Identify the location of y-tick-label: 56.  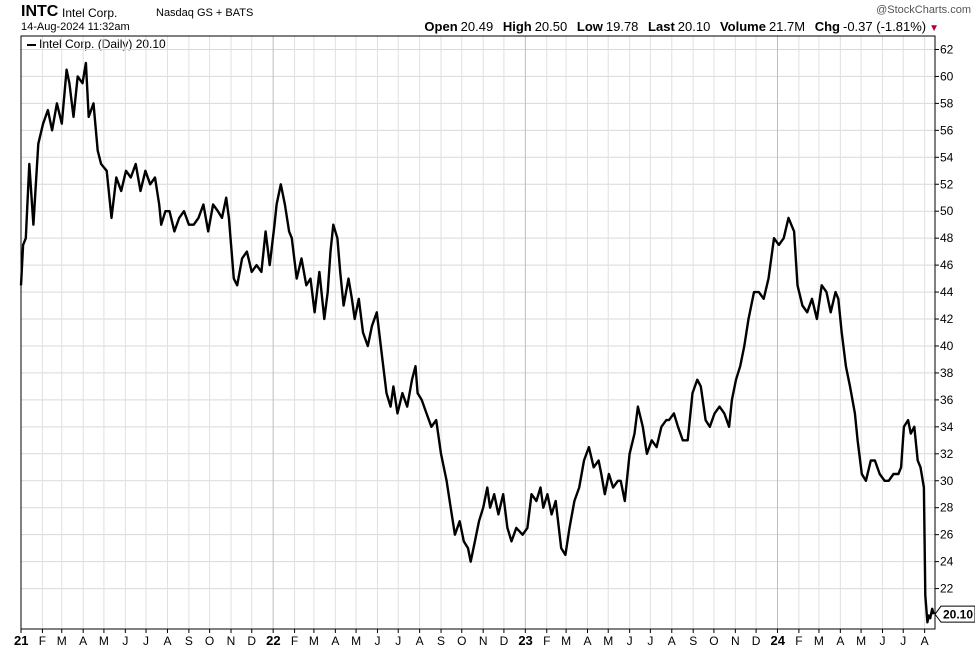
(947, 130).